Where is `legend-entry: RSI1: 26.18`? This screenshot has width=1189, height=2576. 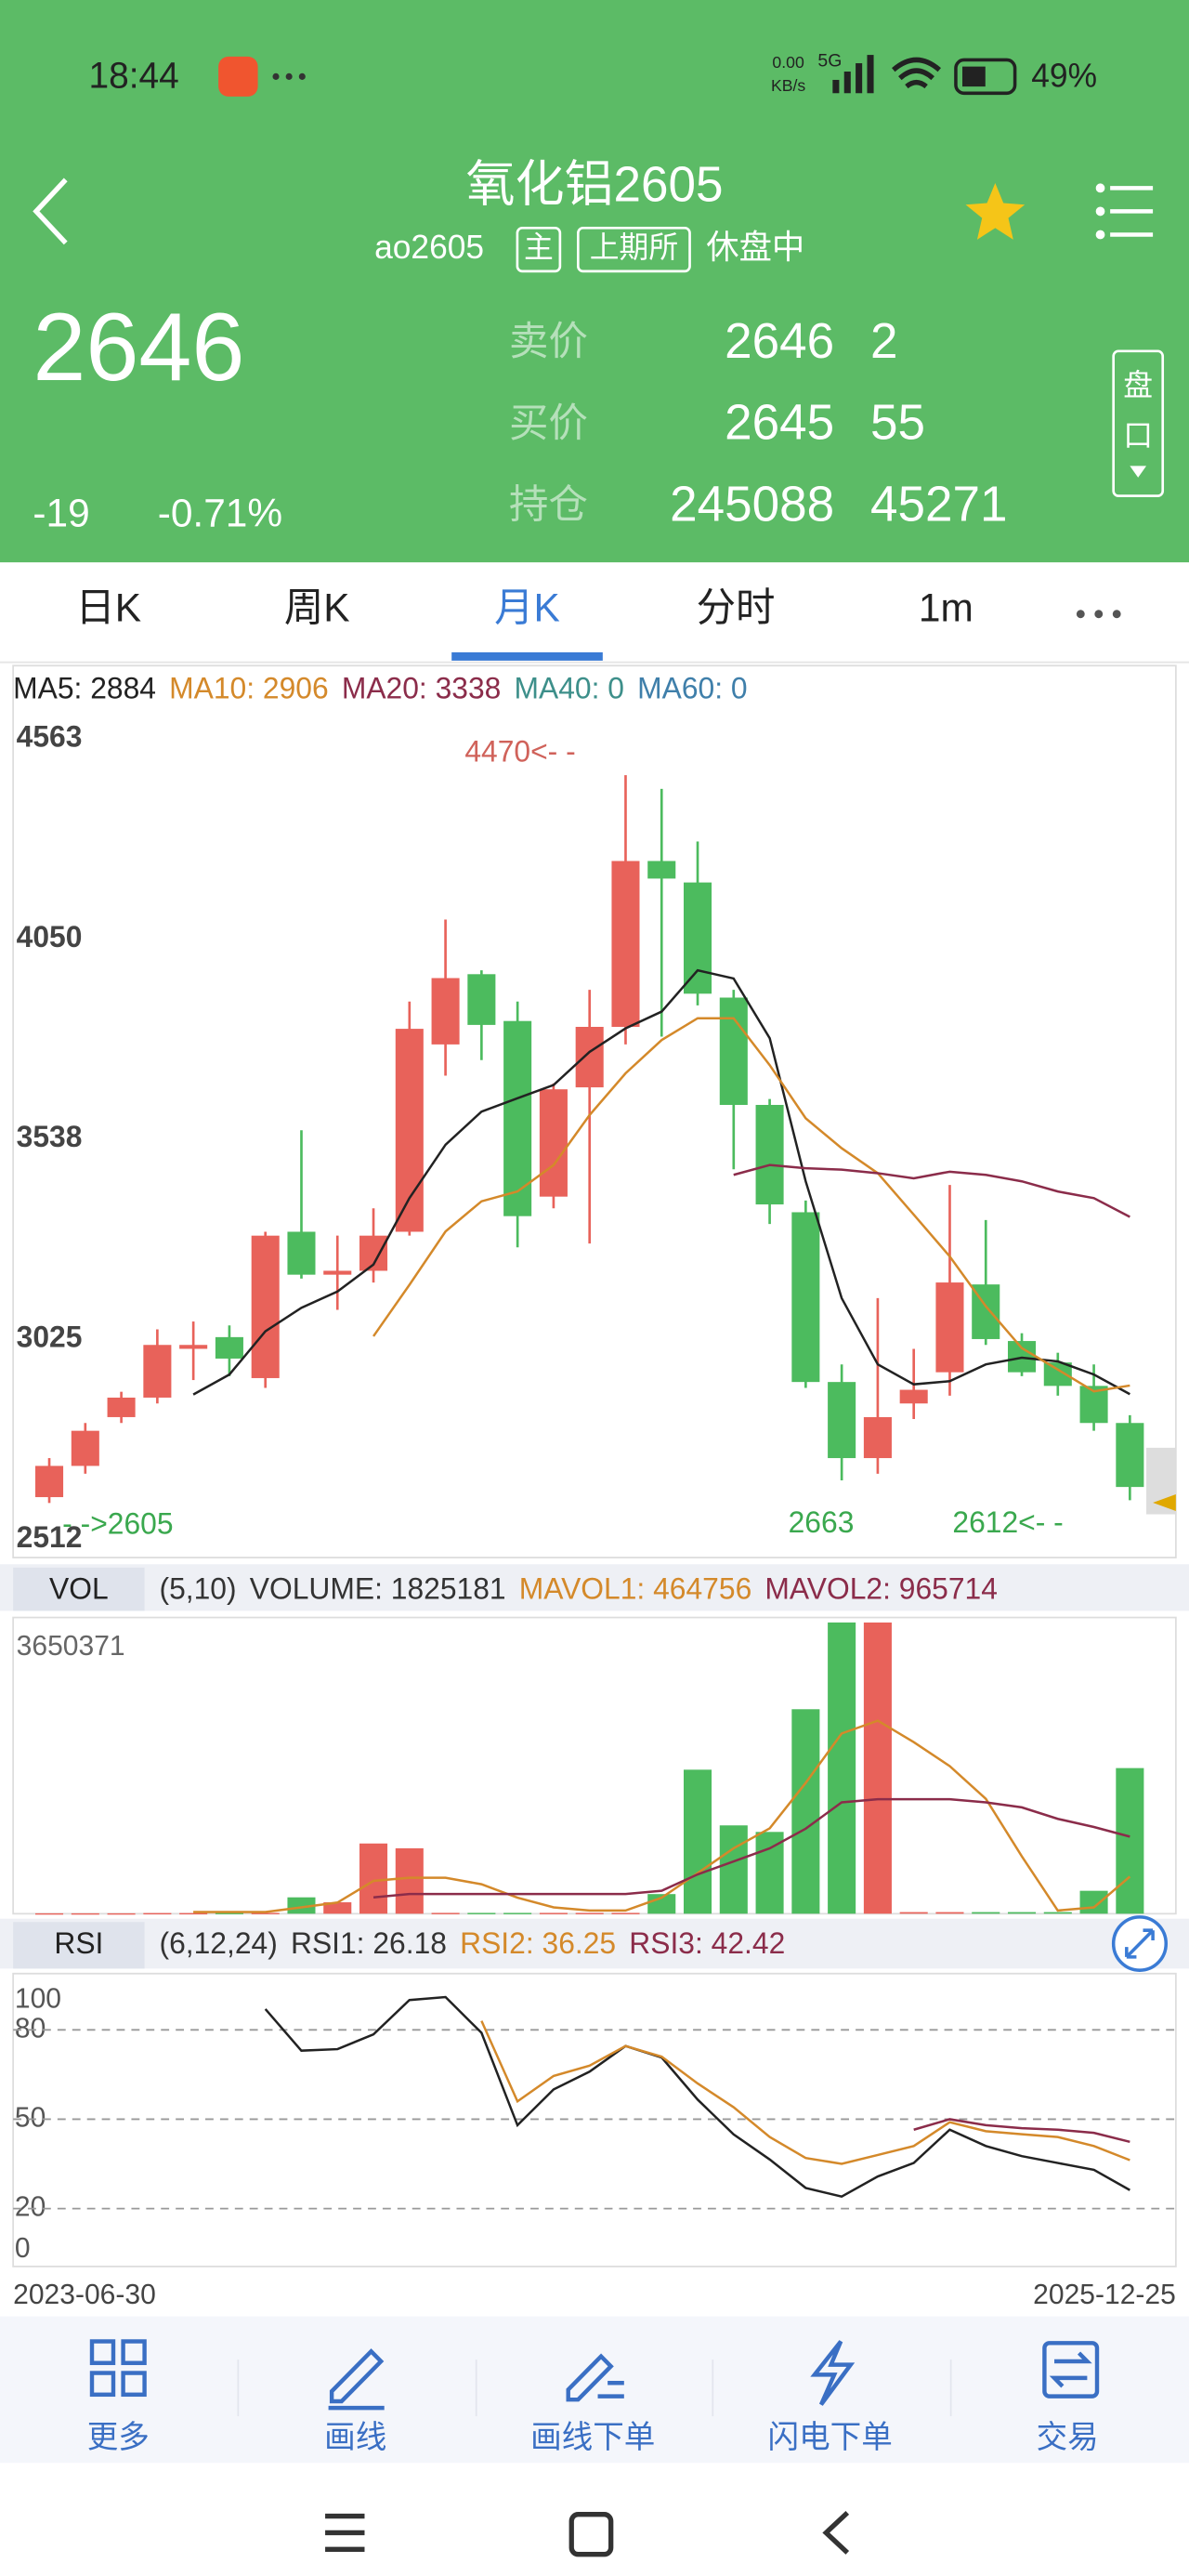 legend-entry: RSI1: 26.18 is located at coordinates (369, 1943).